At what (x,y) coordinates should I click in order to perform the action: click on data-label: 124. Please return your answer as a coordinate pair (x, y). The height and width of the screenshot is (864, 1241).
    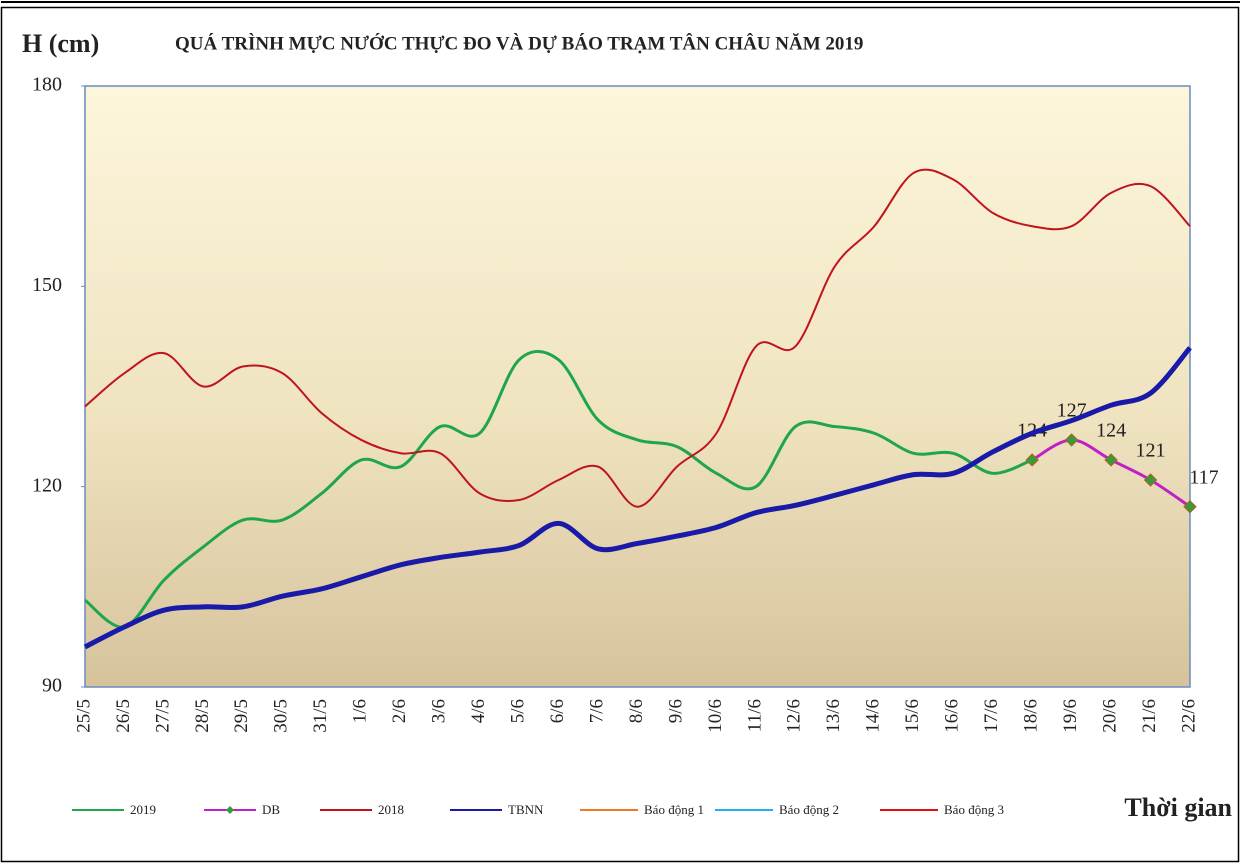
    Looking at the image, I should click on (1111, 431).